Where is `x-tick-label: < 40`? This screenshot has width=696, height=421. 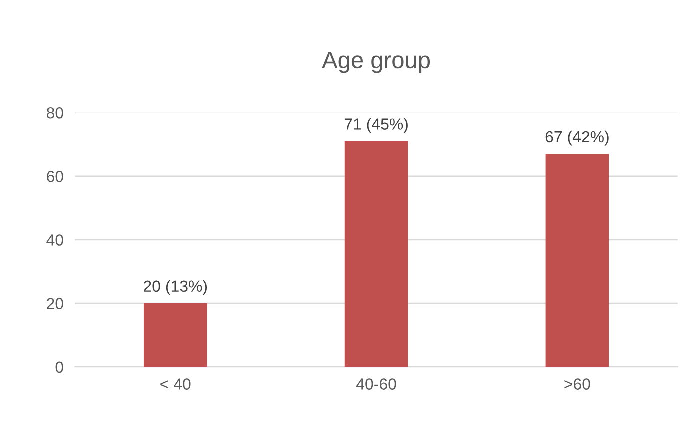
x-tick-label: < 40 is located at coordinates (175, 384).